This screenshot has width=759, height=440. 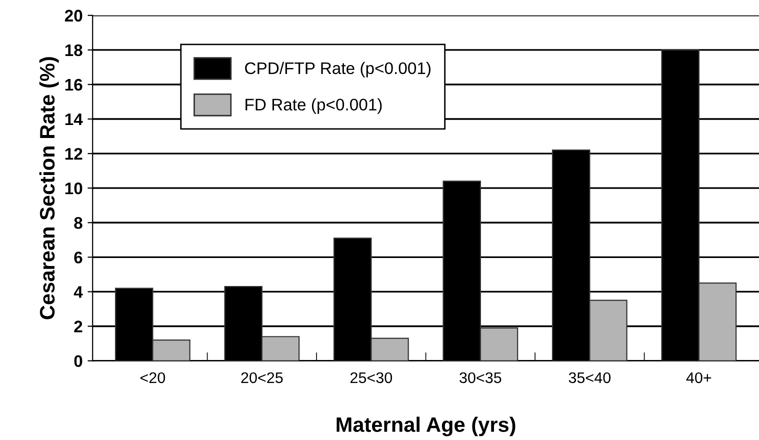 I want to click on y-tick-label: 12, so click(x=73, y=154).